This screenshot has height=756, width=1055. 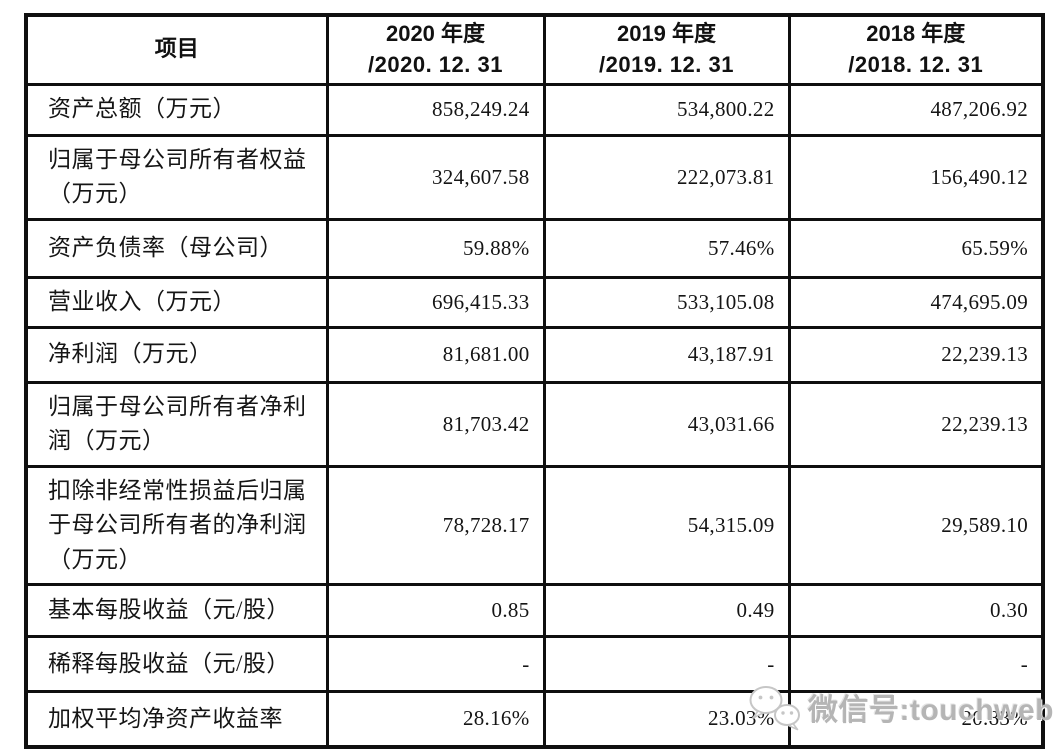 What do you see at coordinates (666, 64) in the screenshot?
I see `header-year-2019-date: /2019. 12. 31` at bounding box center [666, 64].